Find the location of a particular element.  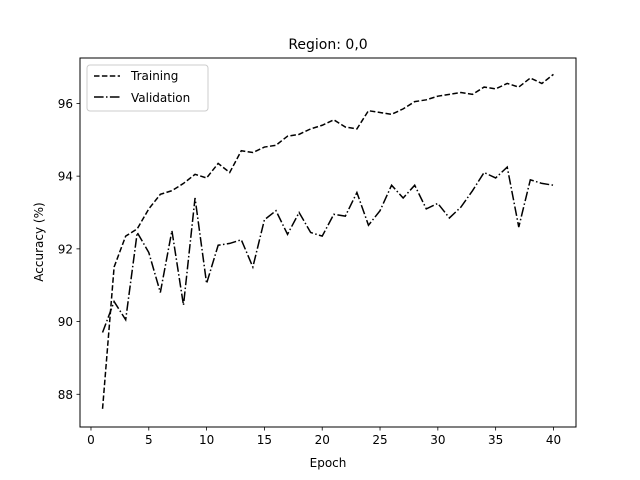

legend-box is located at coordinates (147, 88).